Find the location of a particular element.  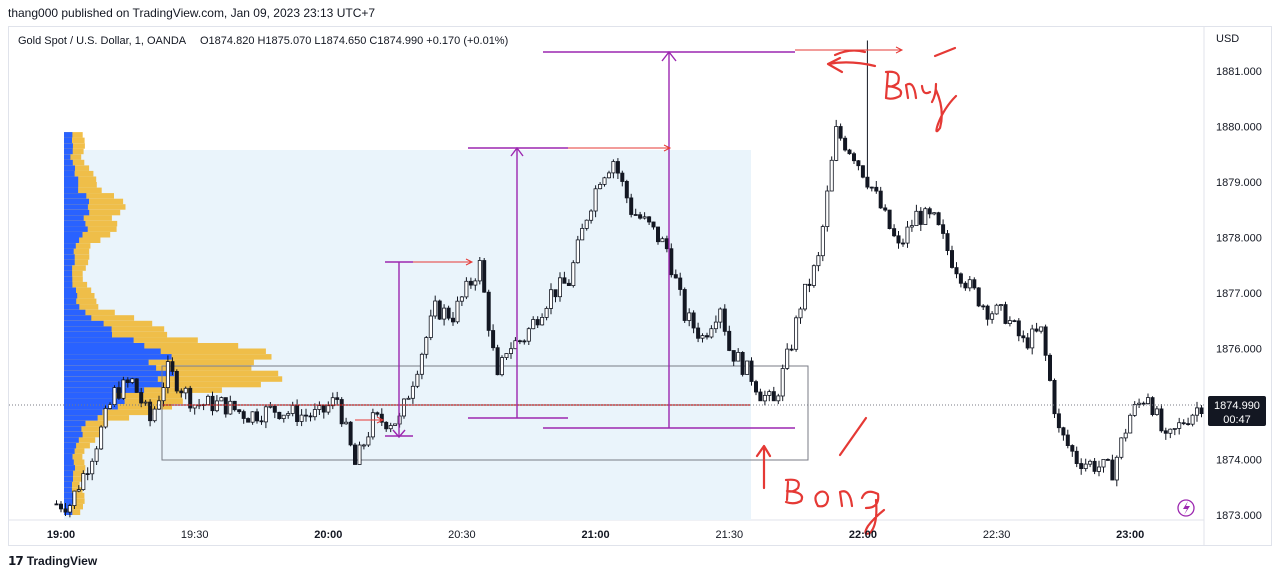

volume-profile is located at coordinates (173, 323).